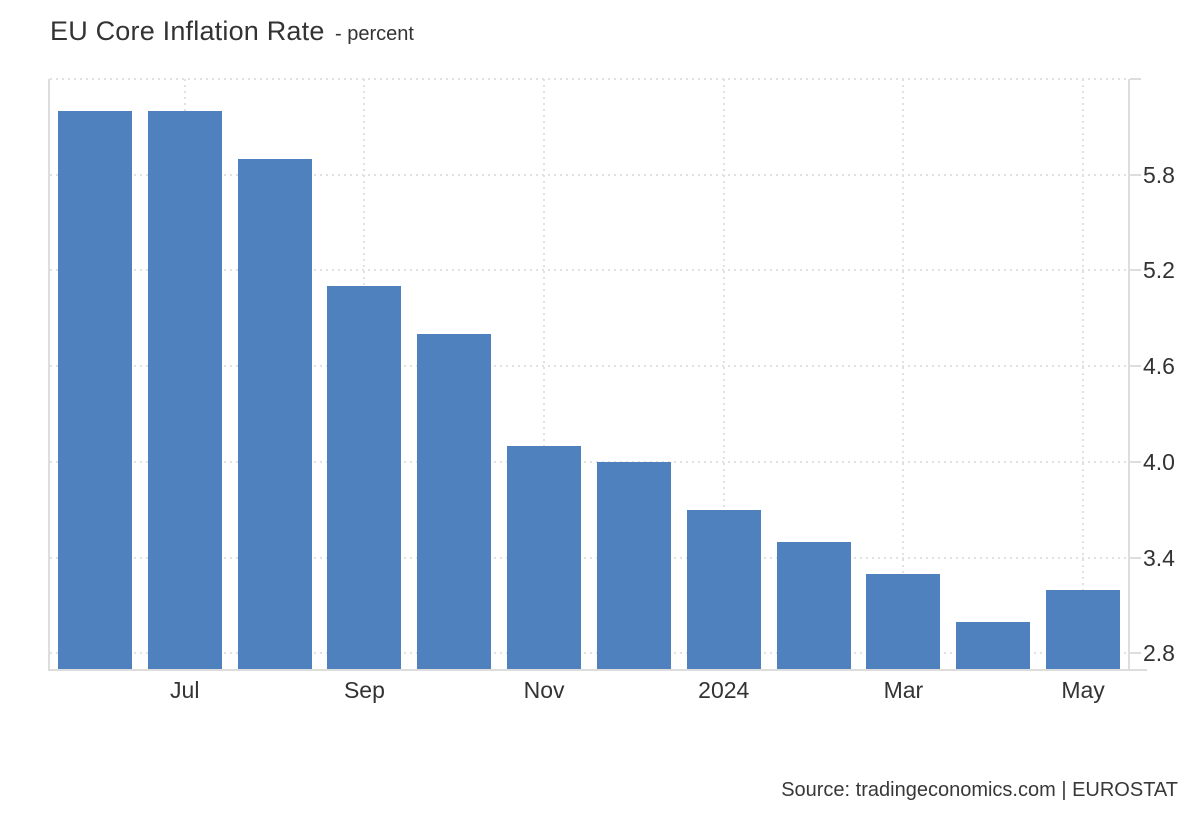  I want to click on chart-subtitle: - percent, so click(374, 34).